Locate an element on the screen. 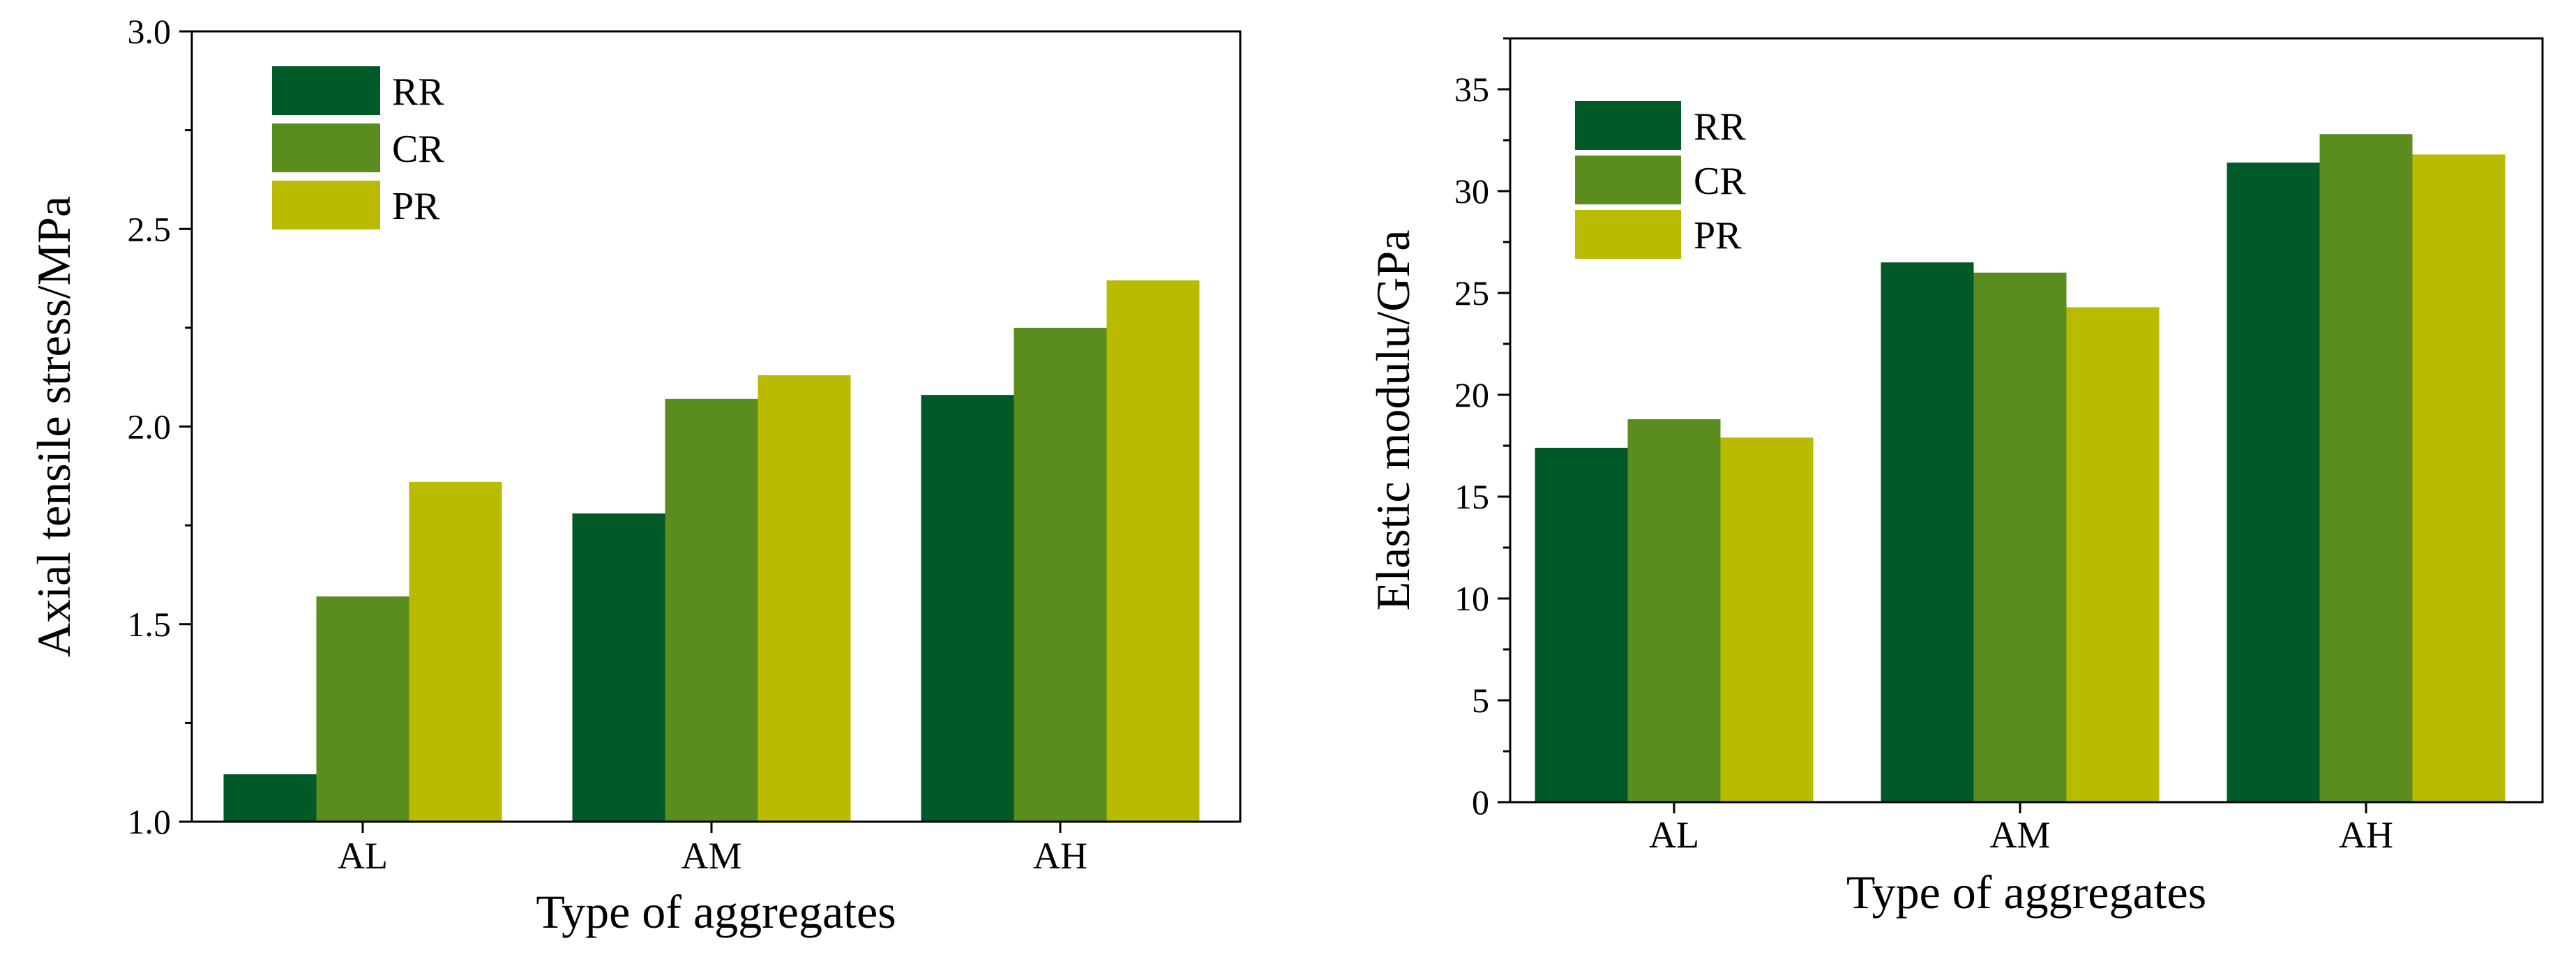 The width and height of the screenshot is (2576, 964). y-tick-label: 10 is located at coordinates (1471, 598).